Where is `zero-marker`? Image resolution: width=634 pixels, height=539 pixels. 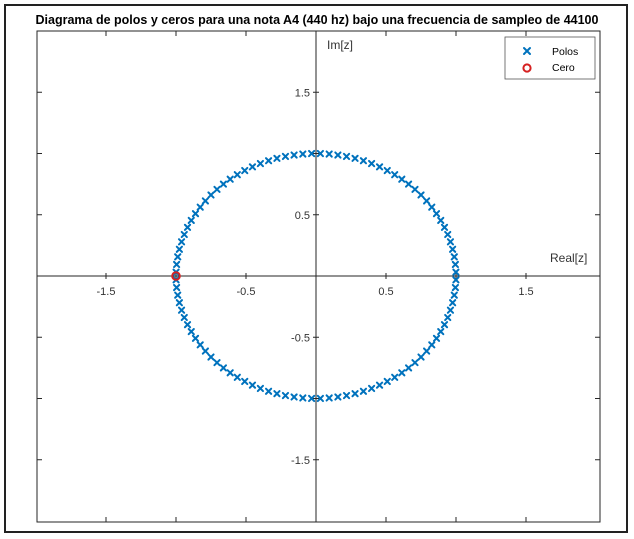
zero-marker is located at coordinates (176, 276).